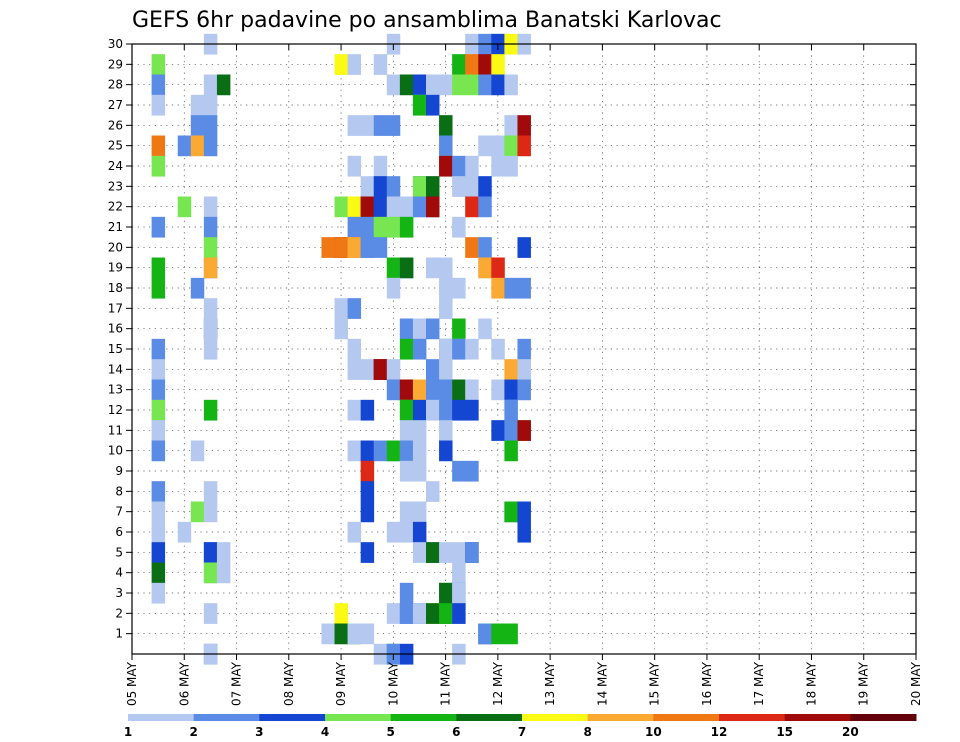  Describe the element at coordinates (587, 732) in the screenshot. I see `legend-label: 8` at that location.